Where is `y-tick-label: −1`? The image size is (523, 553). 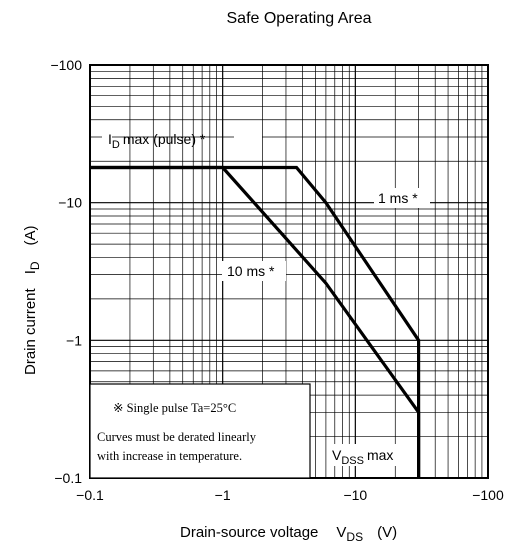 y-tick-label: −1 is located at coordinates (74, 340).